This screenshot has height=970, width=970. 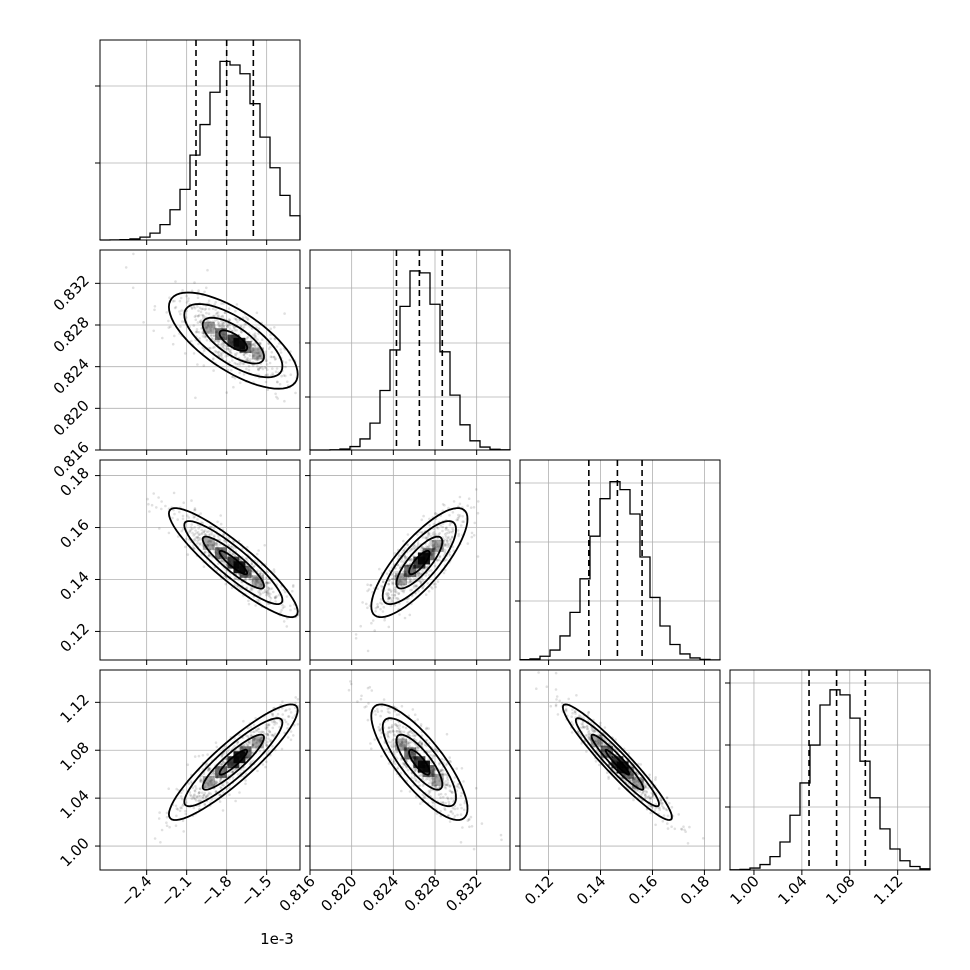 I want to click on x-tick-label: 0.820, so click(x=338, y=893).